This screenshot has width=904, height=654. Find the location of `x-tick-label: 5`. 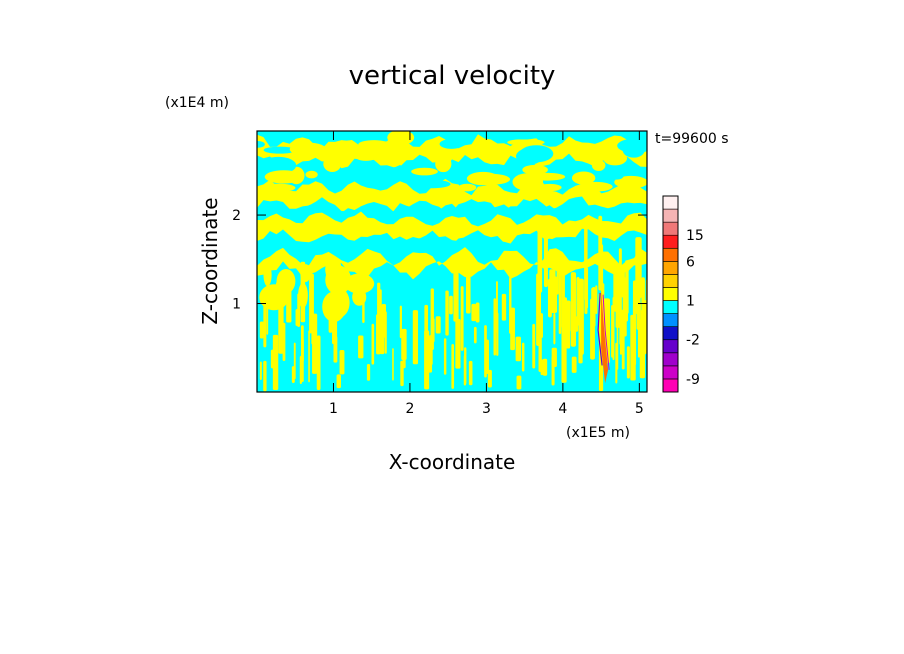

x-tick-label: 5 is located at coordinates (639, 409).